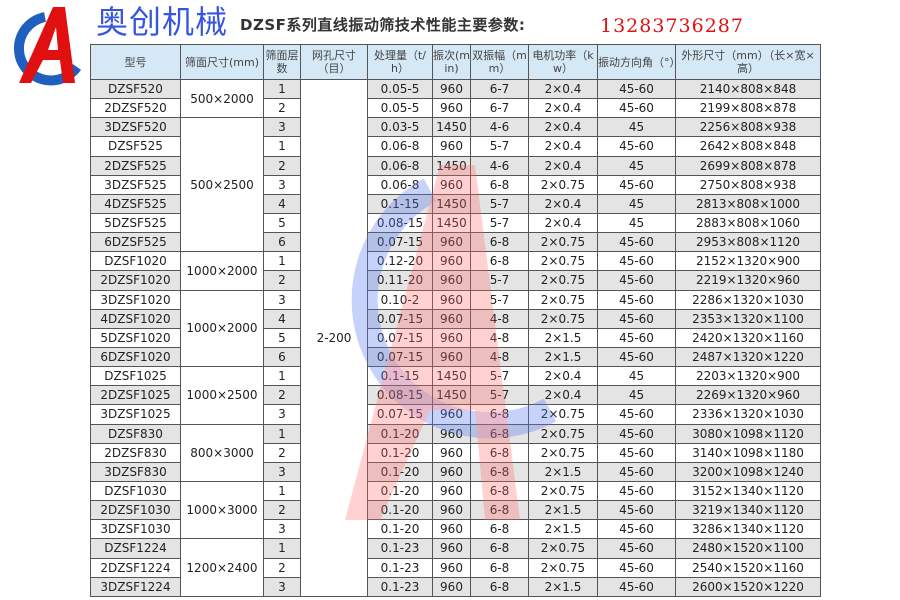 Image resolution: width=900 pixels, height=600 pixels. I want to click on table-cell: 4DZSF1020, so click(135, 318).